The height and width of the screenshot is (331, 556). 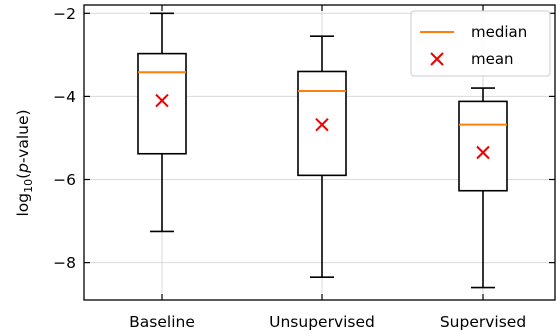 I want to click on y-tick-label: −8, so click(x=64, y=263).